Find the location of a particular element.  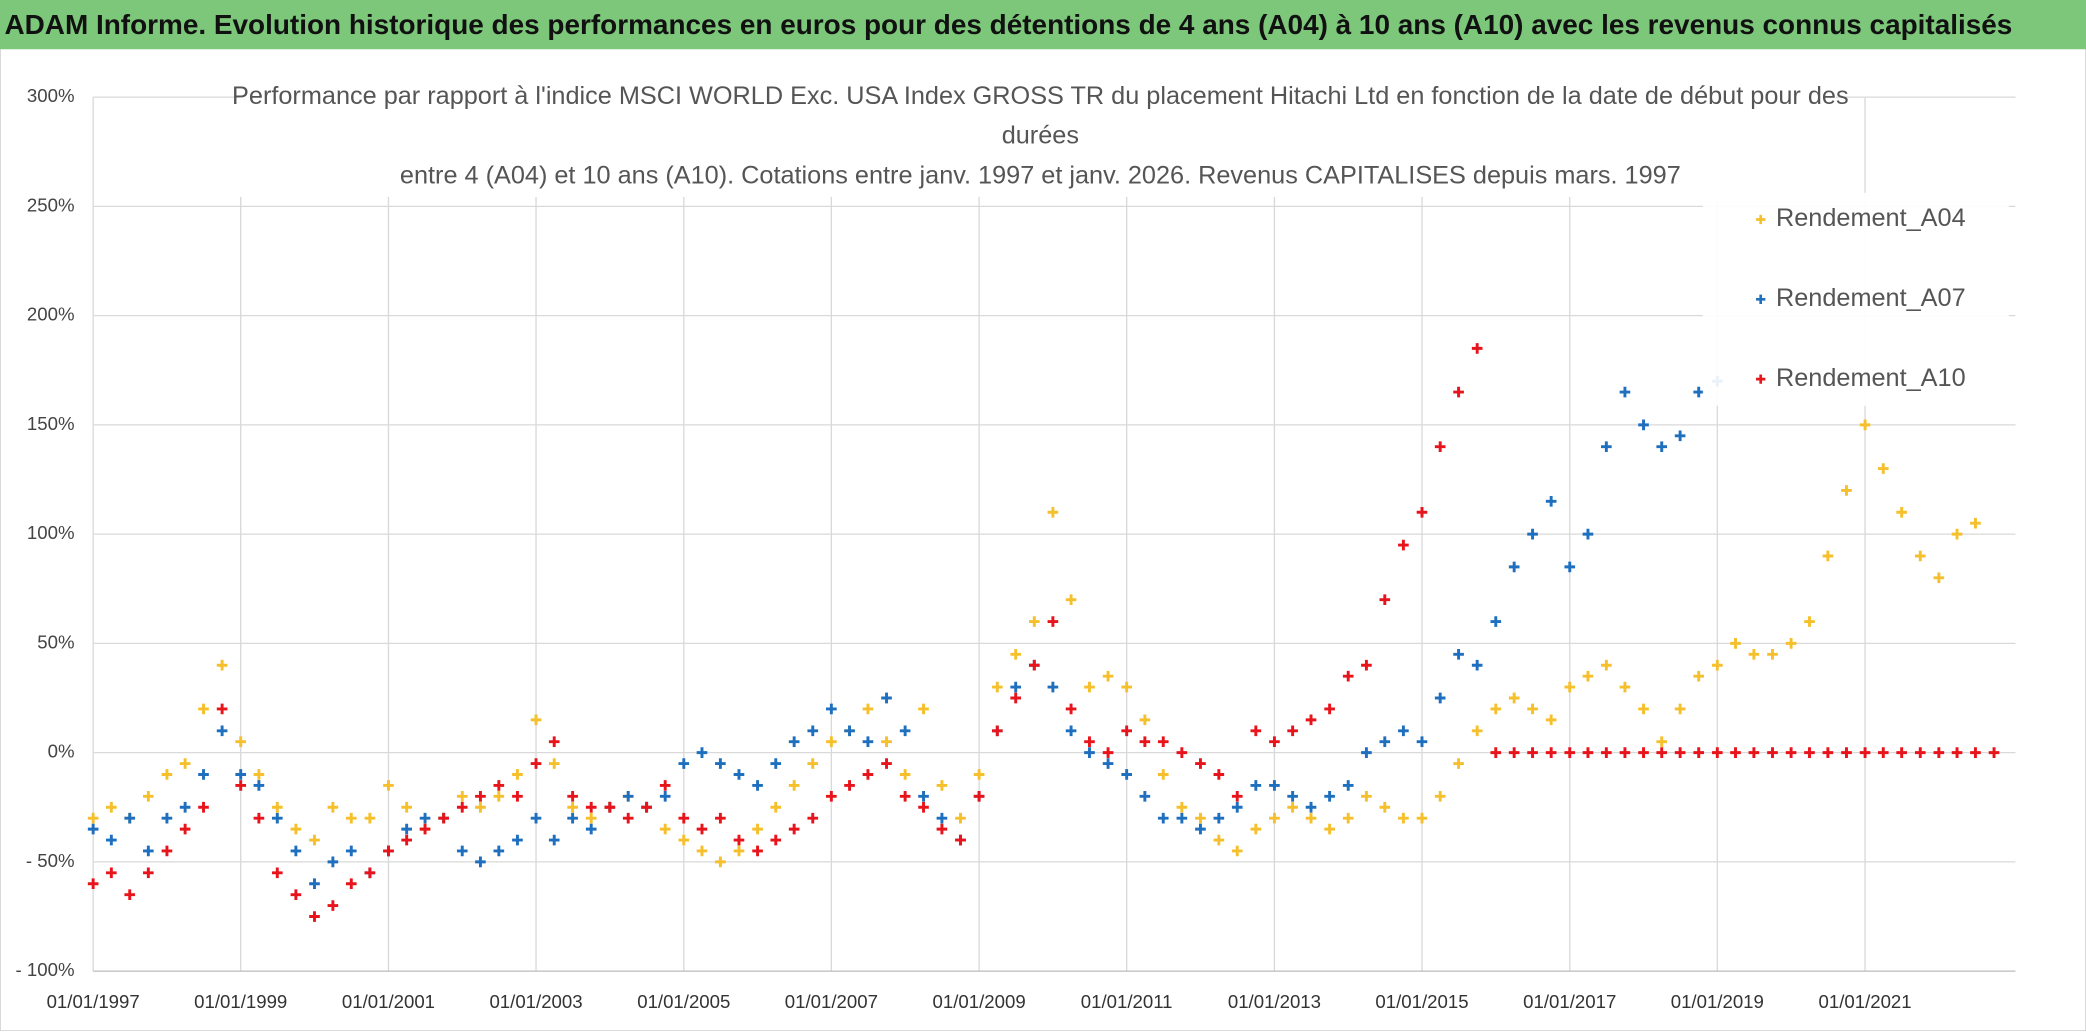

x-tick-label: 01/01/2009 is located at coordinates (979, 1001).